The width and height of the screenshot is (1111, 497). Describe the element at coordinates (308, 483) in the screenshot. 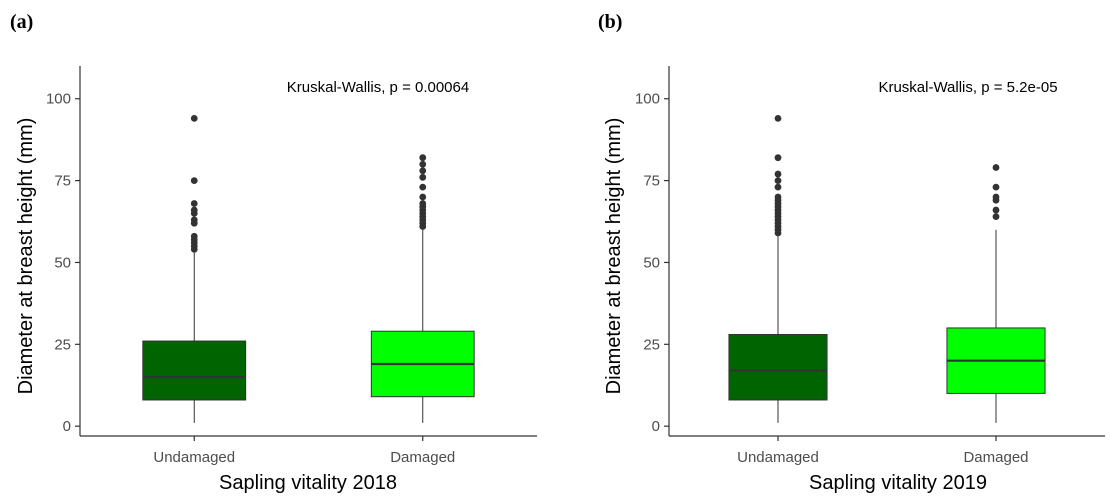

I see `panel-a-x-axis-title: Sapling vitality 2018` at that location.